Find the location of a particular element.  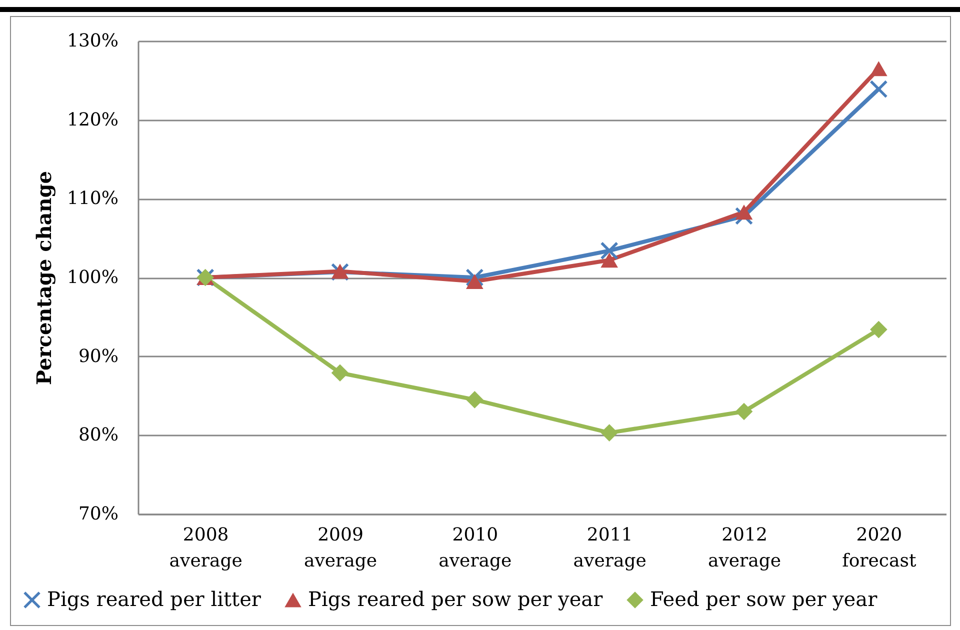

y-tick-label: 130% is located at coordinates (92, 41).